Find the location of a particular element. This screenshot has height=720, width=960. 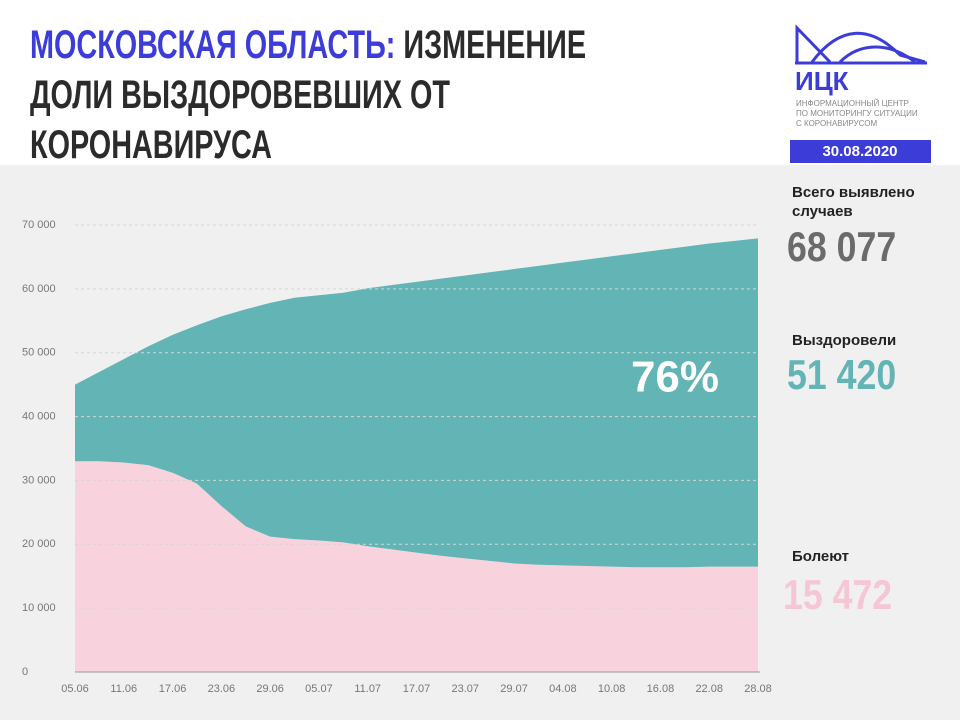

legend-label: Болеют is located at coordinates (820, 556).